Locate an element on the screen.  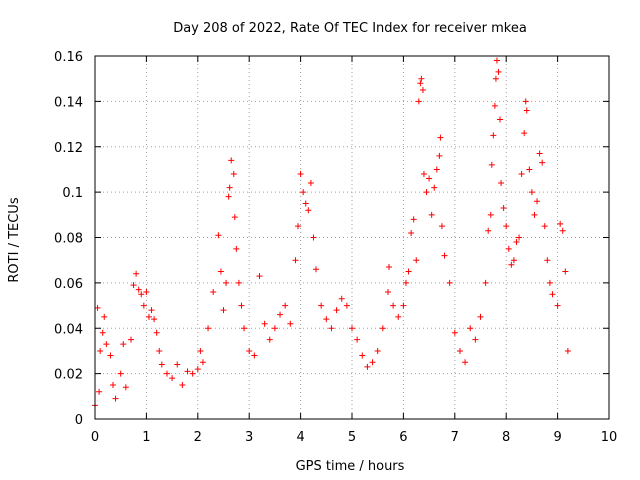
x-tick-label: 9 is located at coordinates (557, 437).